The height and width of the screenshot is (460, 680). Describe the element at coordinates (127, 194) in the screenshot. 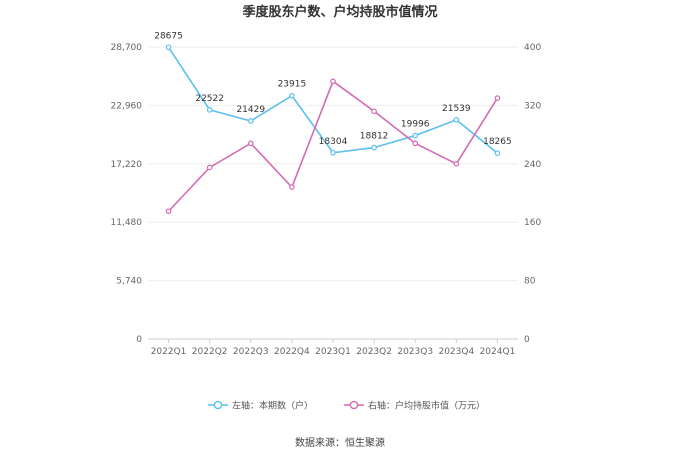

I see `left-axis-ticks: 0 5,740 11,480 17,220 22,960 28,700` at that location.